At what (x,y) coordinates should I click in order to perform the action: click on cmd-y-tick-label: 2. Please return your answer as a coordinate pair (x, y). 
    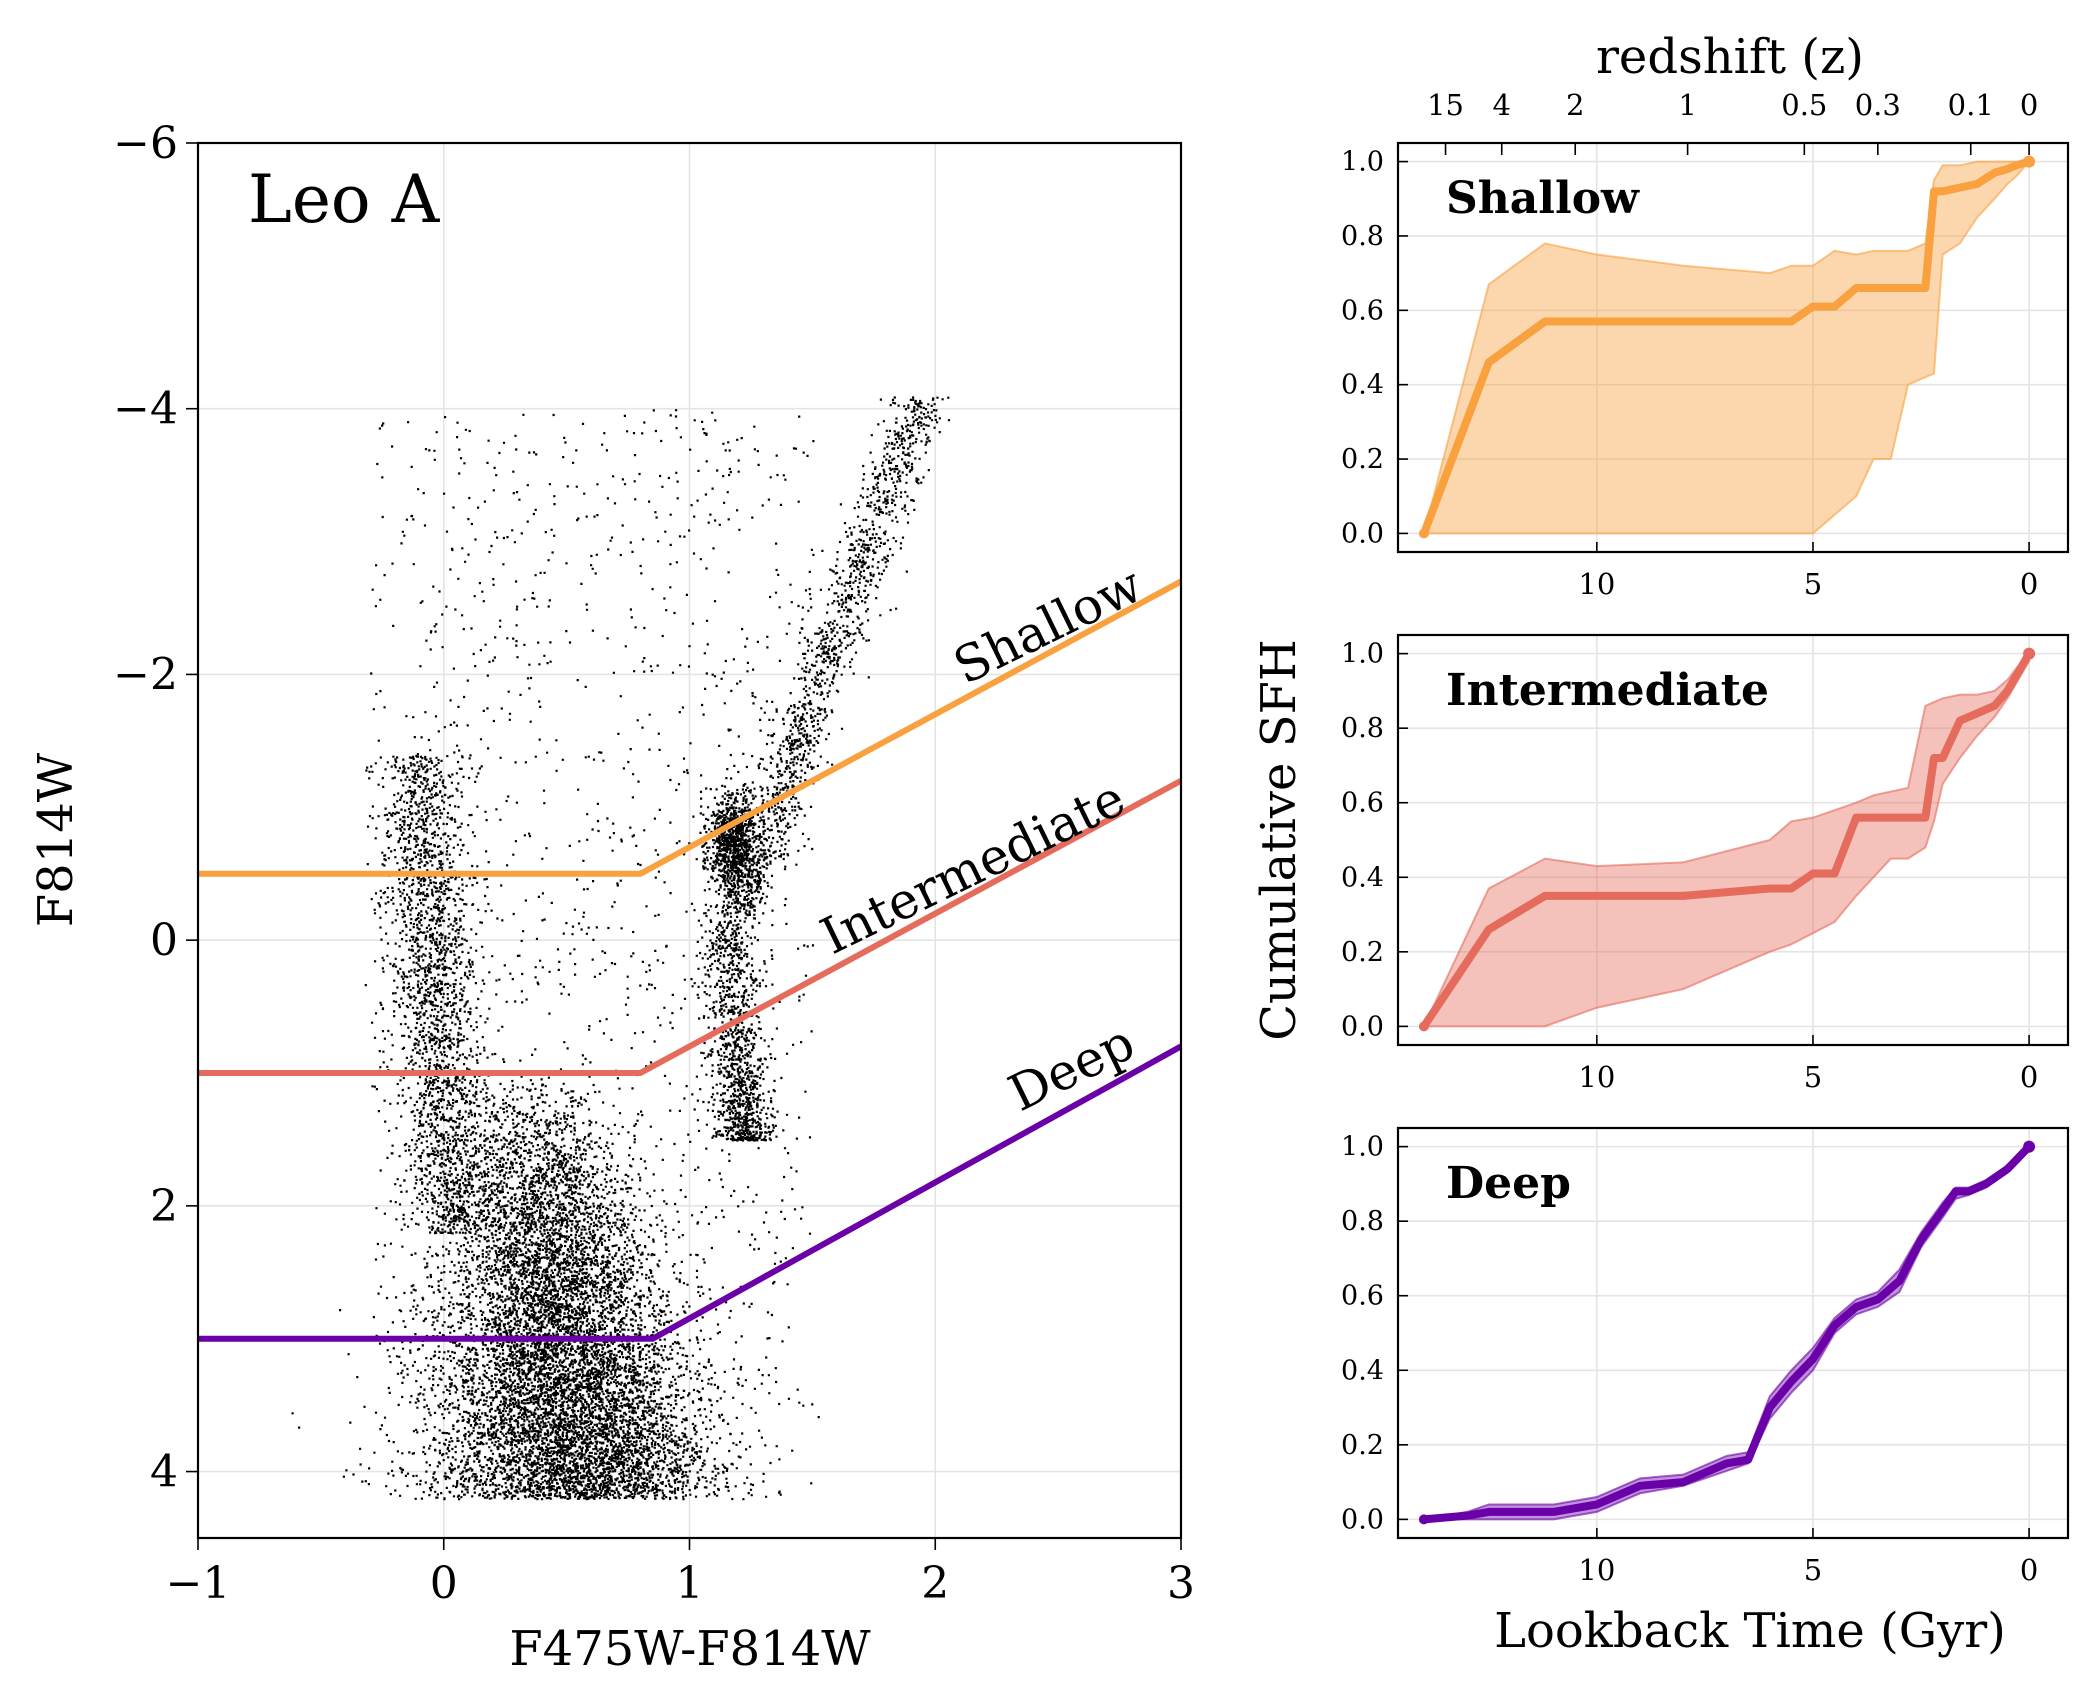
    Looking at the image, I should click on (164, 1206).